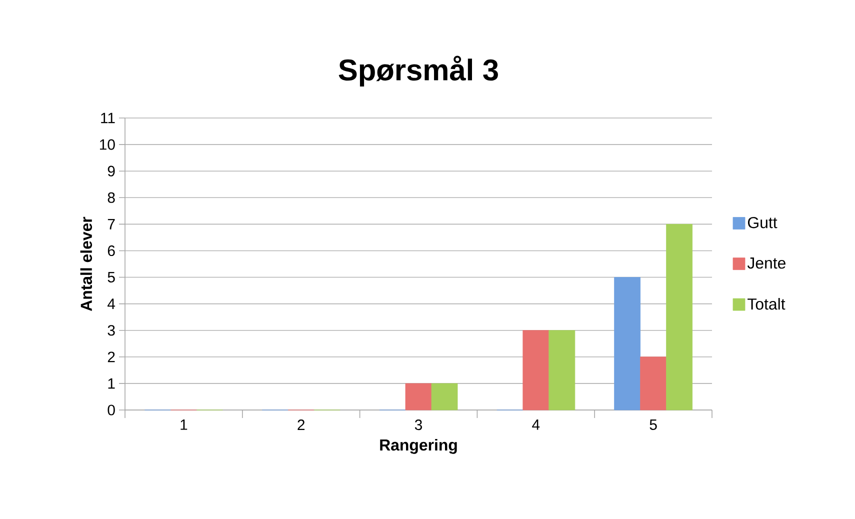 The width and height of the screenshot is (855, 519). I want to click on x-tick-label: 4, so click(536, 425).